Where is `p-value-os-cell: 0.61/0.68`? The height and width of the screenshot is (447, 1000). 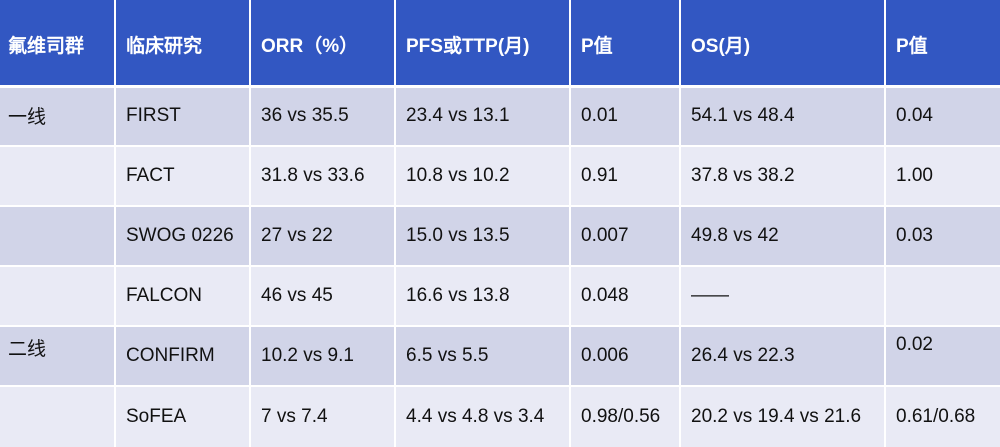 p-value-os-cell: 0.61/0.68 is located at coordinates (943, 416).